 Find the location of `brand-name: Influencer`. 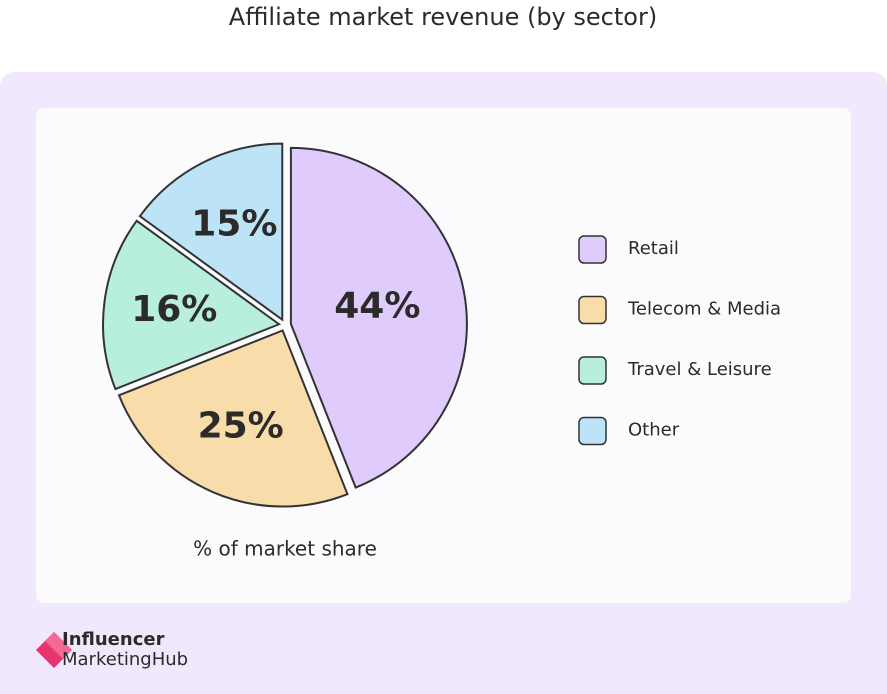

brand-name: Influencer is located at coordinates (113, 639).